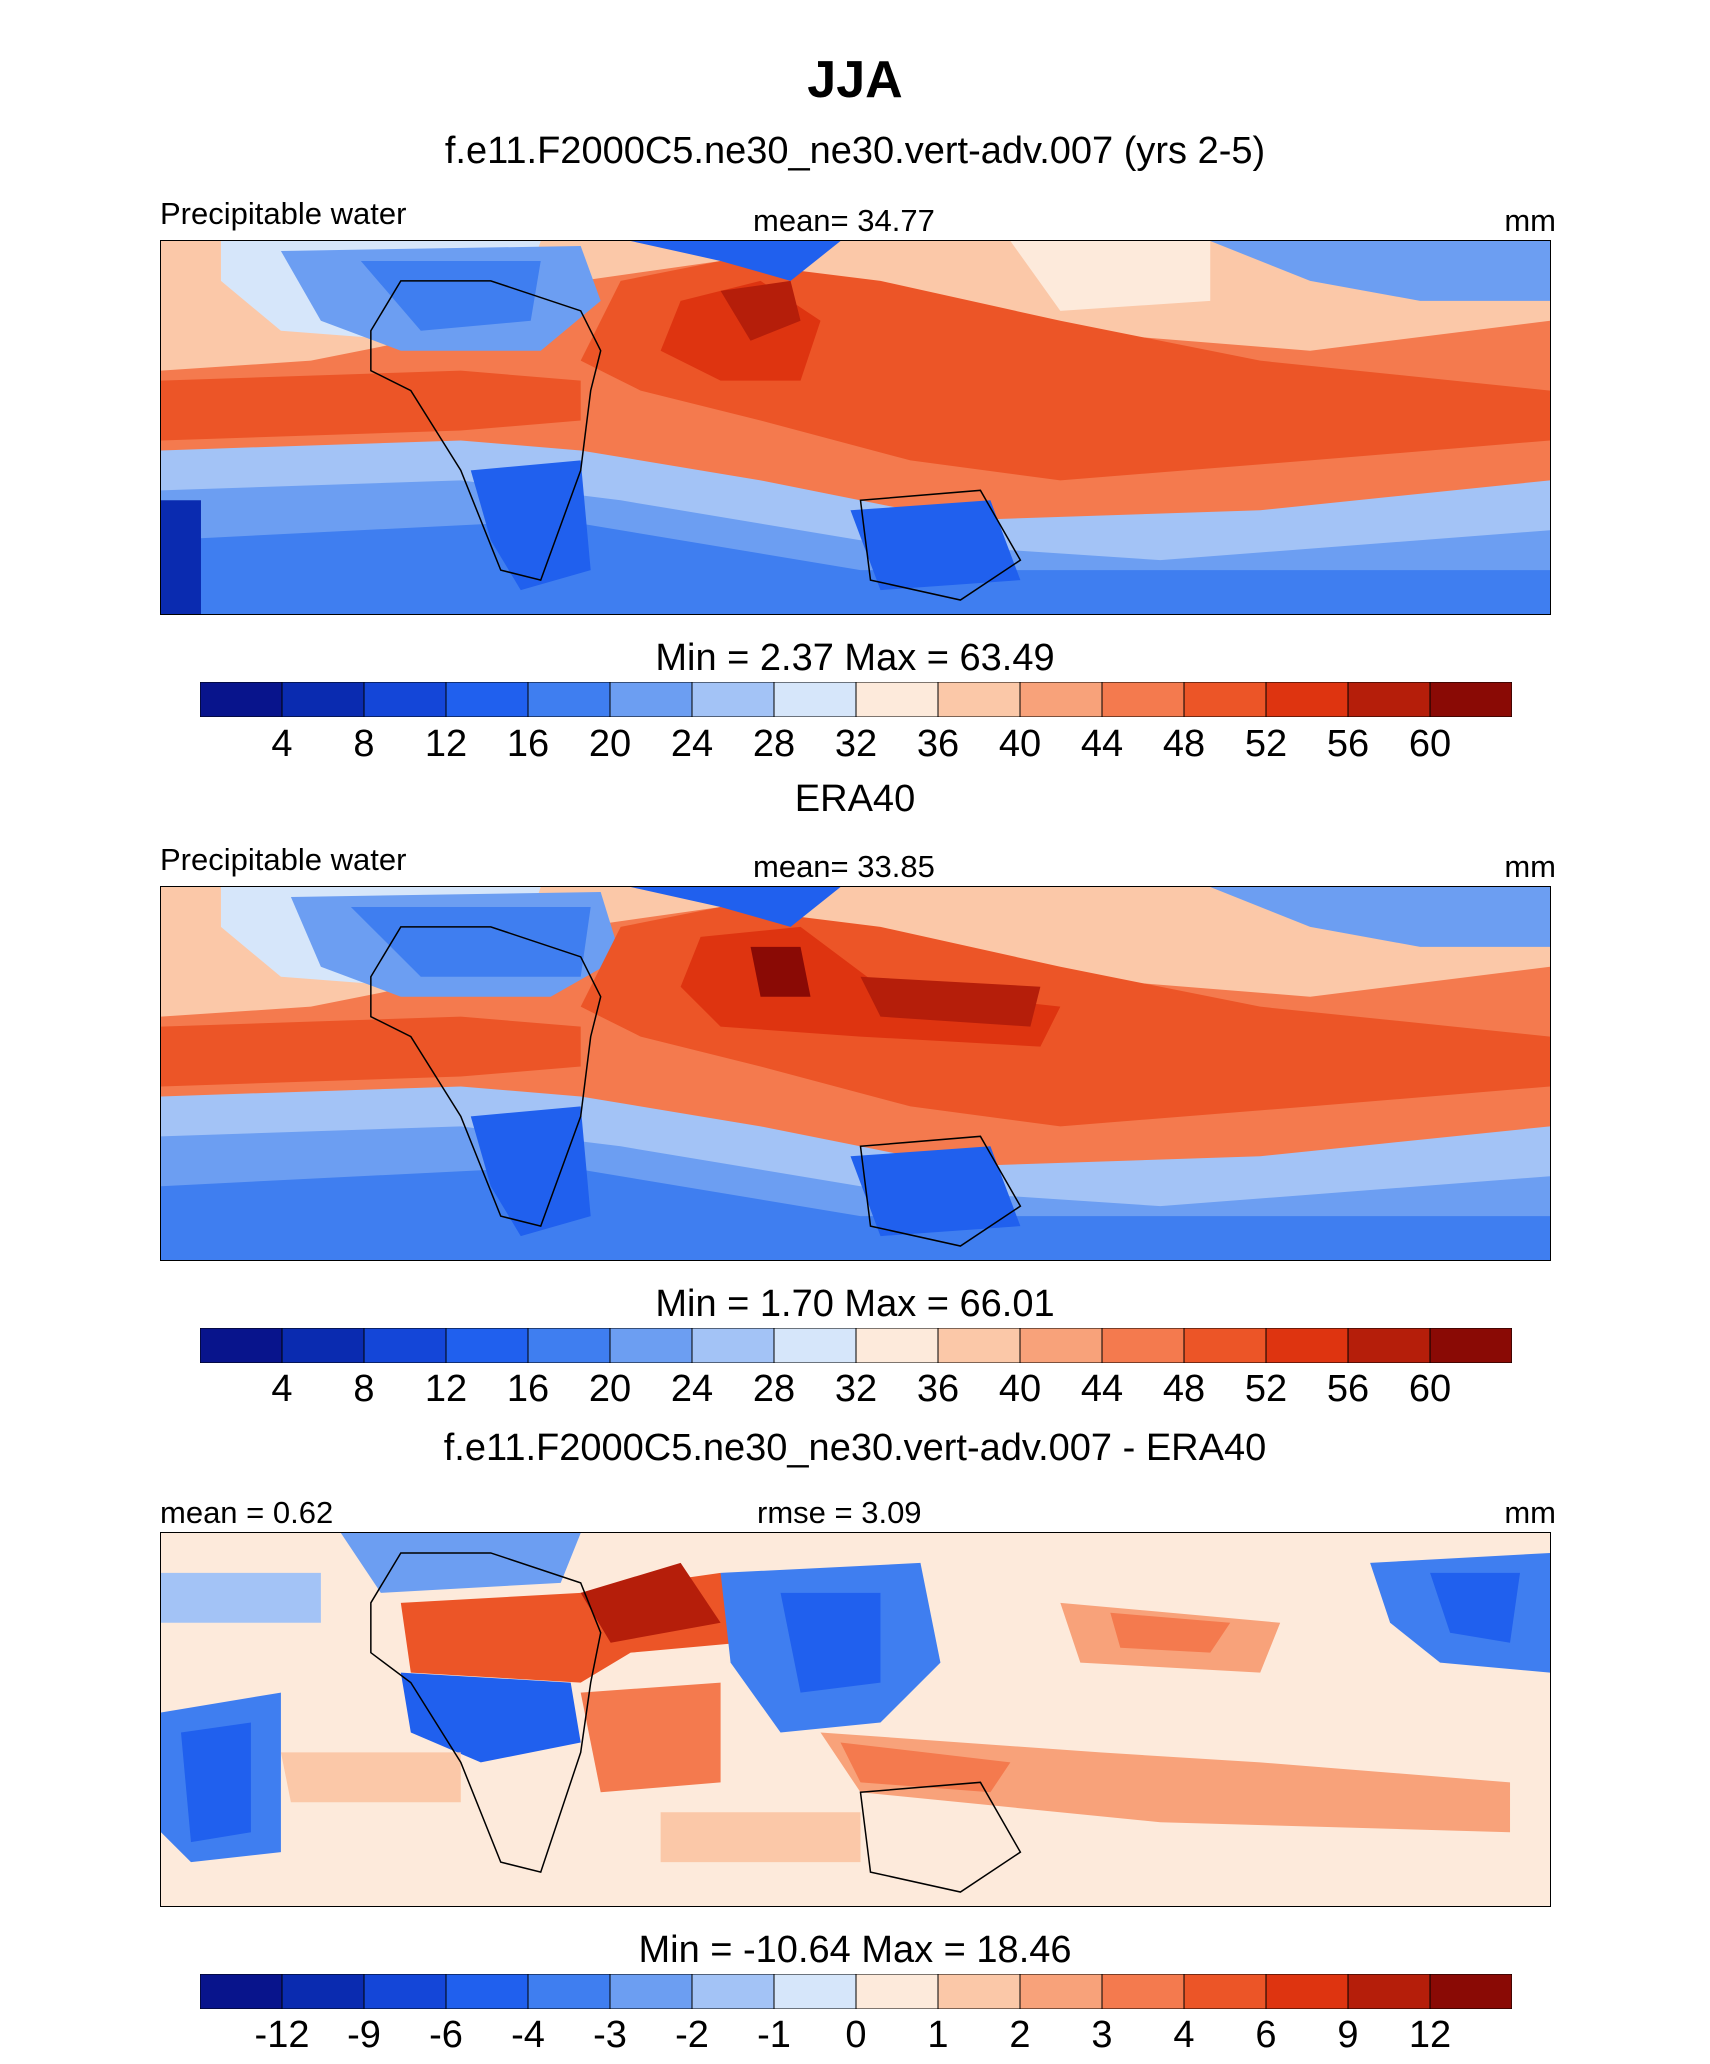 This screenshot has width=1710, height=2064. What do you see at coordinates (282, 2035) in the screenshot?
I see `colorbar-tick-label: -12` at bounding box center [282, 2035].